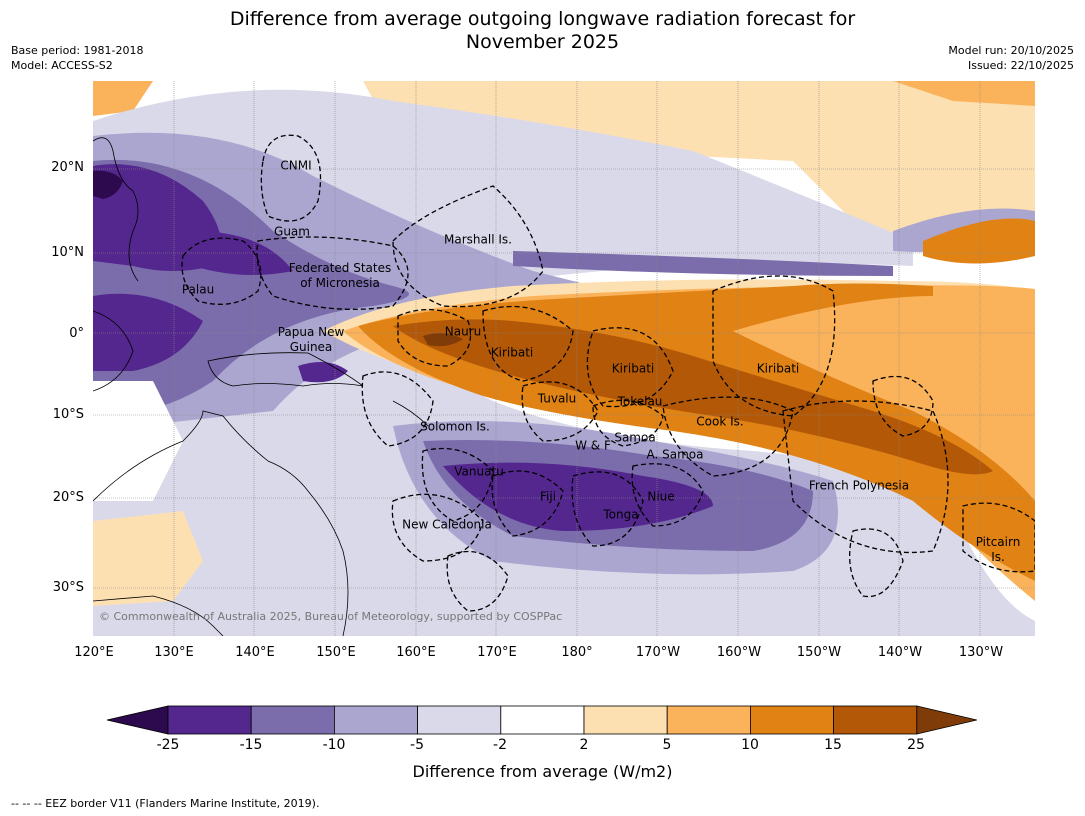 The image size is (1085, 816). What do you see at coordinates (221, 523) in the screenshot?
I see `australia-coast` at bounding box center [221, 523].